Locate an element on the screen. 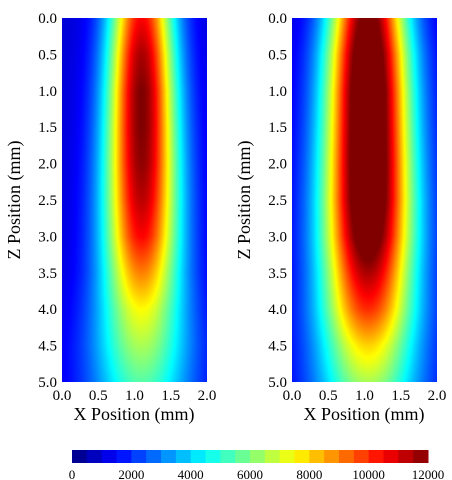 Image resolution: width=452 pixels, height=480 pixels. right-y-tick-labels: 0.0 0.5 1.0 1.5 2.0 2.5 3.0 3.5 4.0 4.5 5.0 is located at coordinates (277, 201).